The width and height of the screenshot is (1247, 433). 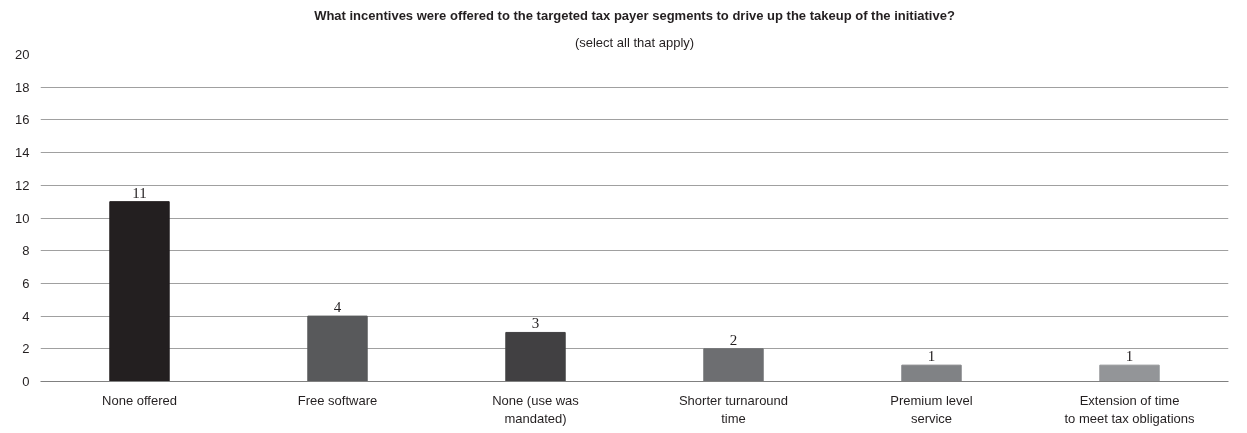 I want to click on y-tick-label: 4, so click(x=26, y=316).